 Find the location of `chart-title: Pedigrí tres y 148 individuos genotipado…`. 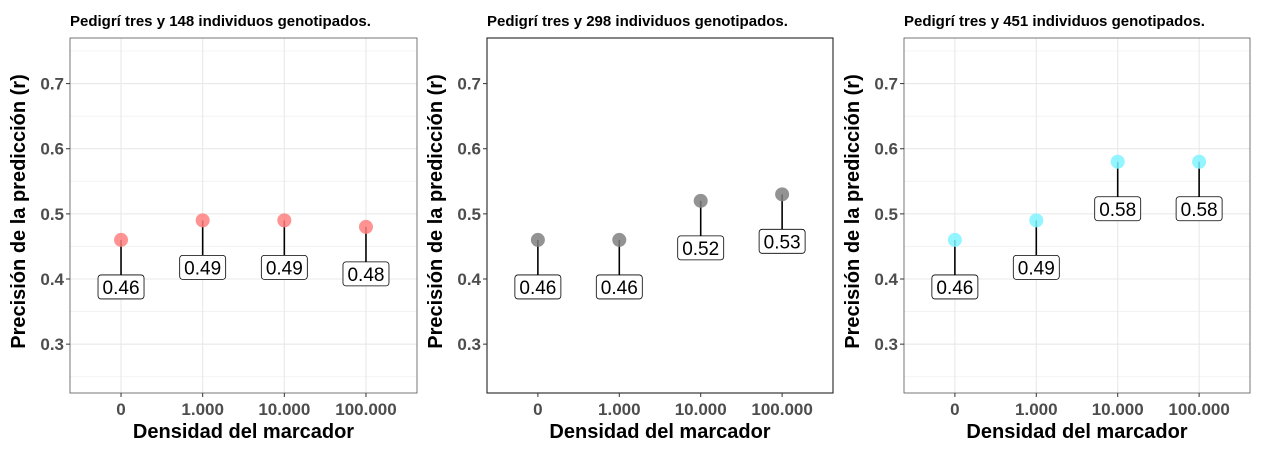

chart-title: Pedigrí tres y 148 individuos genotipado… is located at coordinates (220, 21).